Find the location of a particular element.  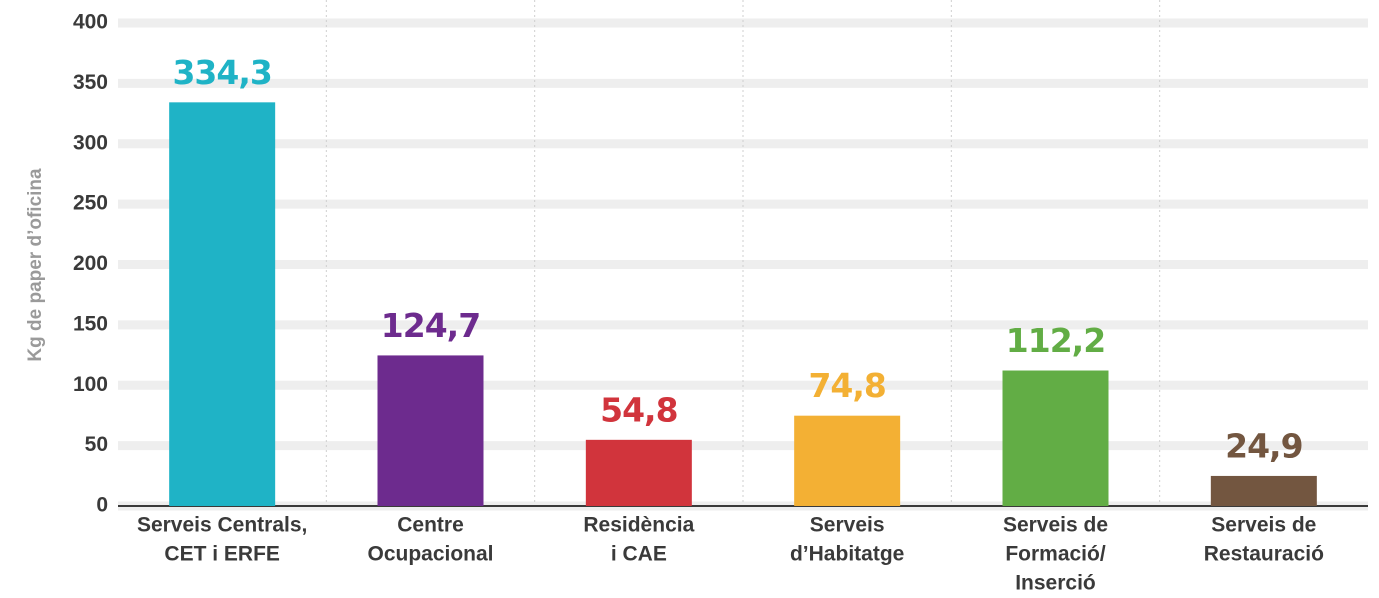

x-tick-label: Residència is located at coordinates (638, 525).